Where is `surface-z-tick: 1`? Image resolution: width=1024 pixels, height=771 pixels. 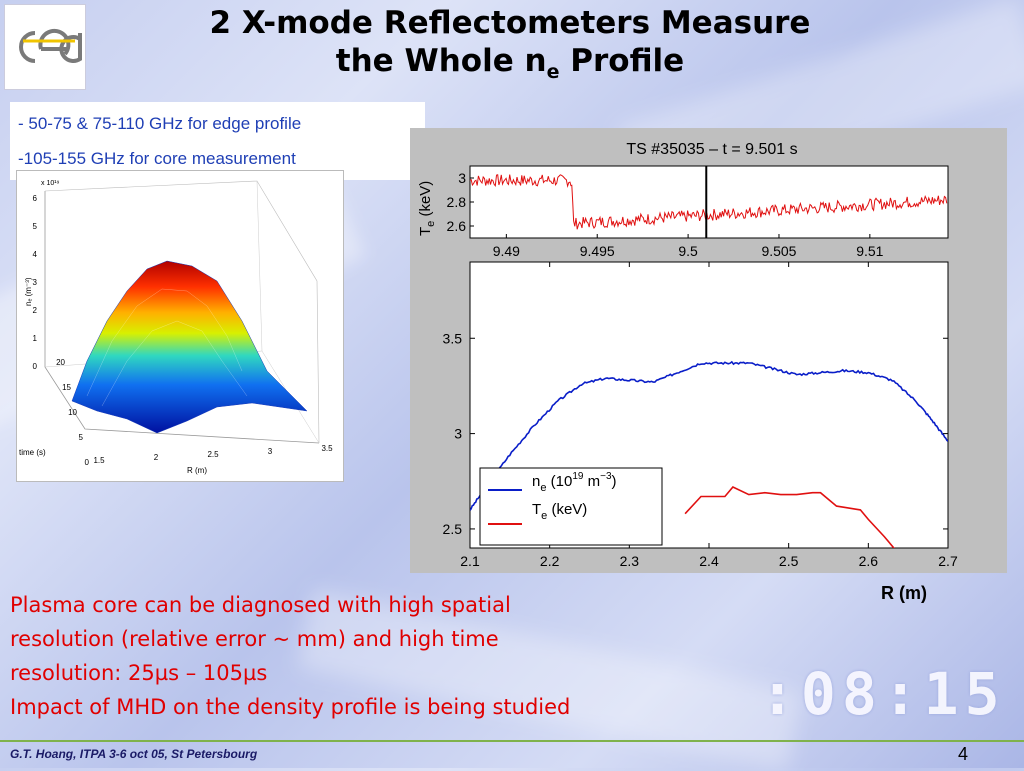 surface-z-tick: 1 is located at coordinates (35, 338).